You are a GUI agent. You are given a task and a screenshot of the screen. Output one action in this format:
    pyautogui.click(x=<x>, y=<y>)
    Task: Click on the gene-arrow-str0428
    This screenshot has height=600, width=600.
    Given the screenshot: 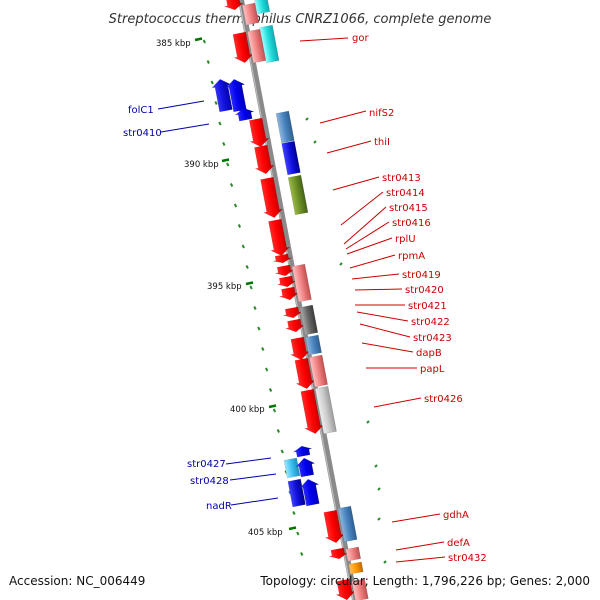 What is the action you would take?
    pyautogui.click(x=306, y=467)
    